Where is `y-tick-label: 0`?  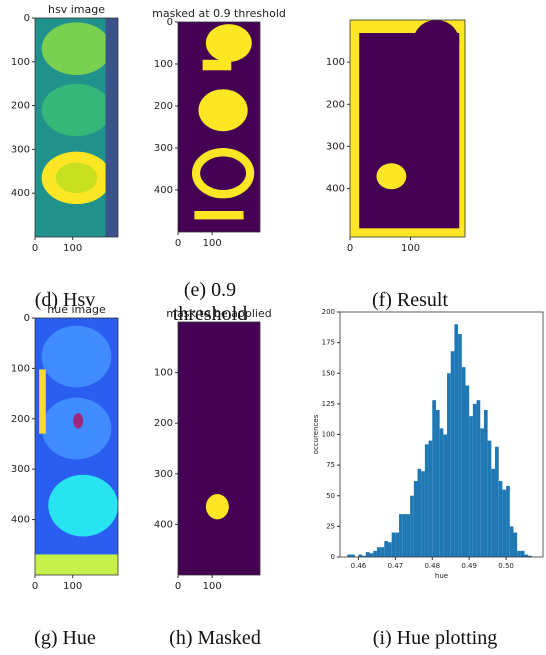
y-tick-label: 0 is located at coordinates (27, 318).